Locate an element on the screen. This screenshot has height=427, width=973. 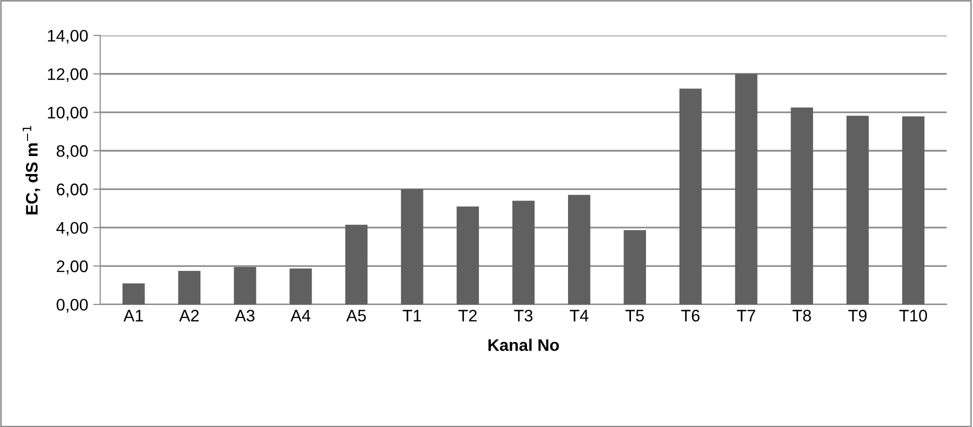
x-tick-label: T6 is located at coordinates (690, 316).